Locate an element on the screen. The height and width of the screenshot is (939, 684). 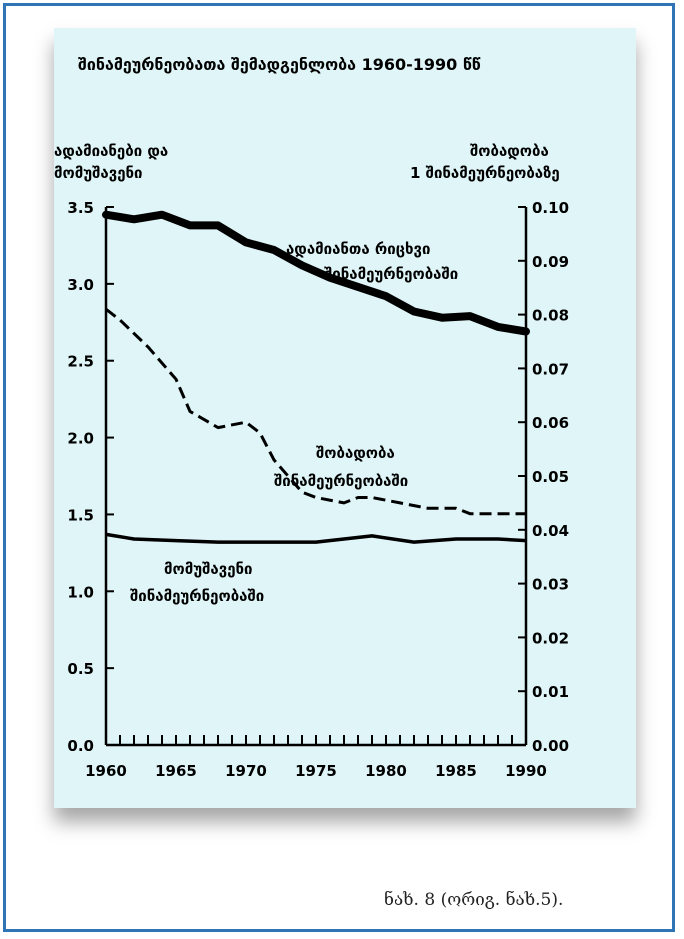
y-left-label-line2: მომუშავენი is located at coordinates (98, 173).